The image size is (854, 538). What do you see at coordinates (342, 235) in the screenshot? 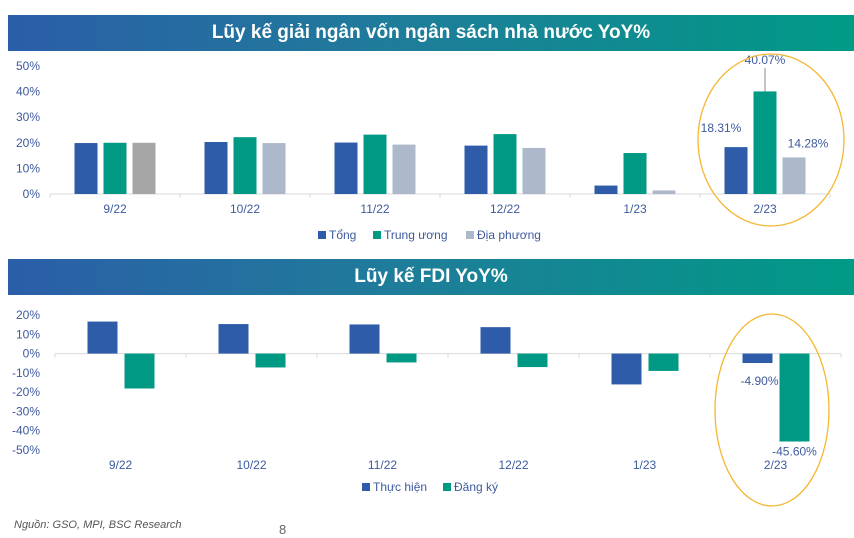
I see `legend-label: Tổng` at bounding box center [342, 235].